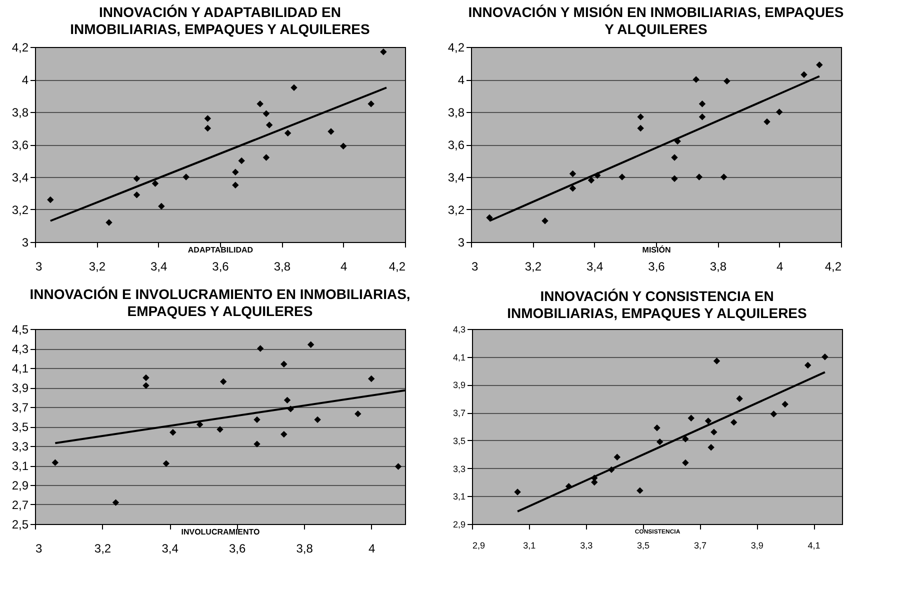  What do you see at coordinates (20, 47) in the screenshot?
I see `y-tick-label: 4,2` at bounding box center [20, 47].